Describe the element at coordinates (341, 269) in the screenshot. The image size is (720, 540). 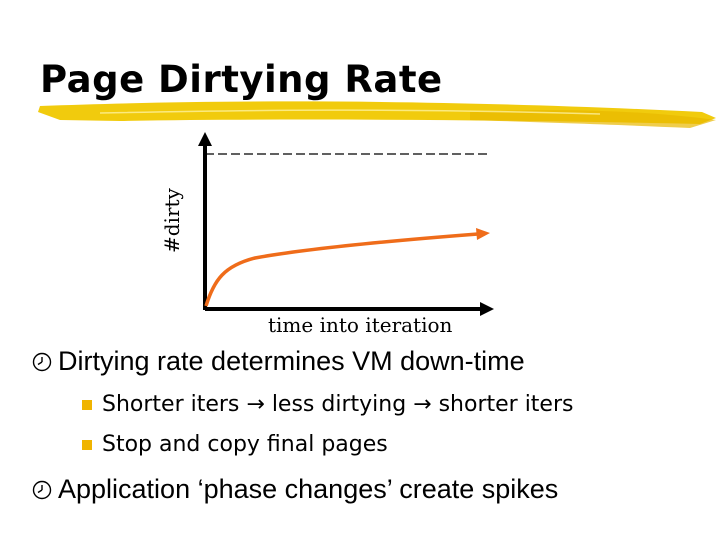
I see `dirty-pages-curve` at that location.